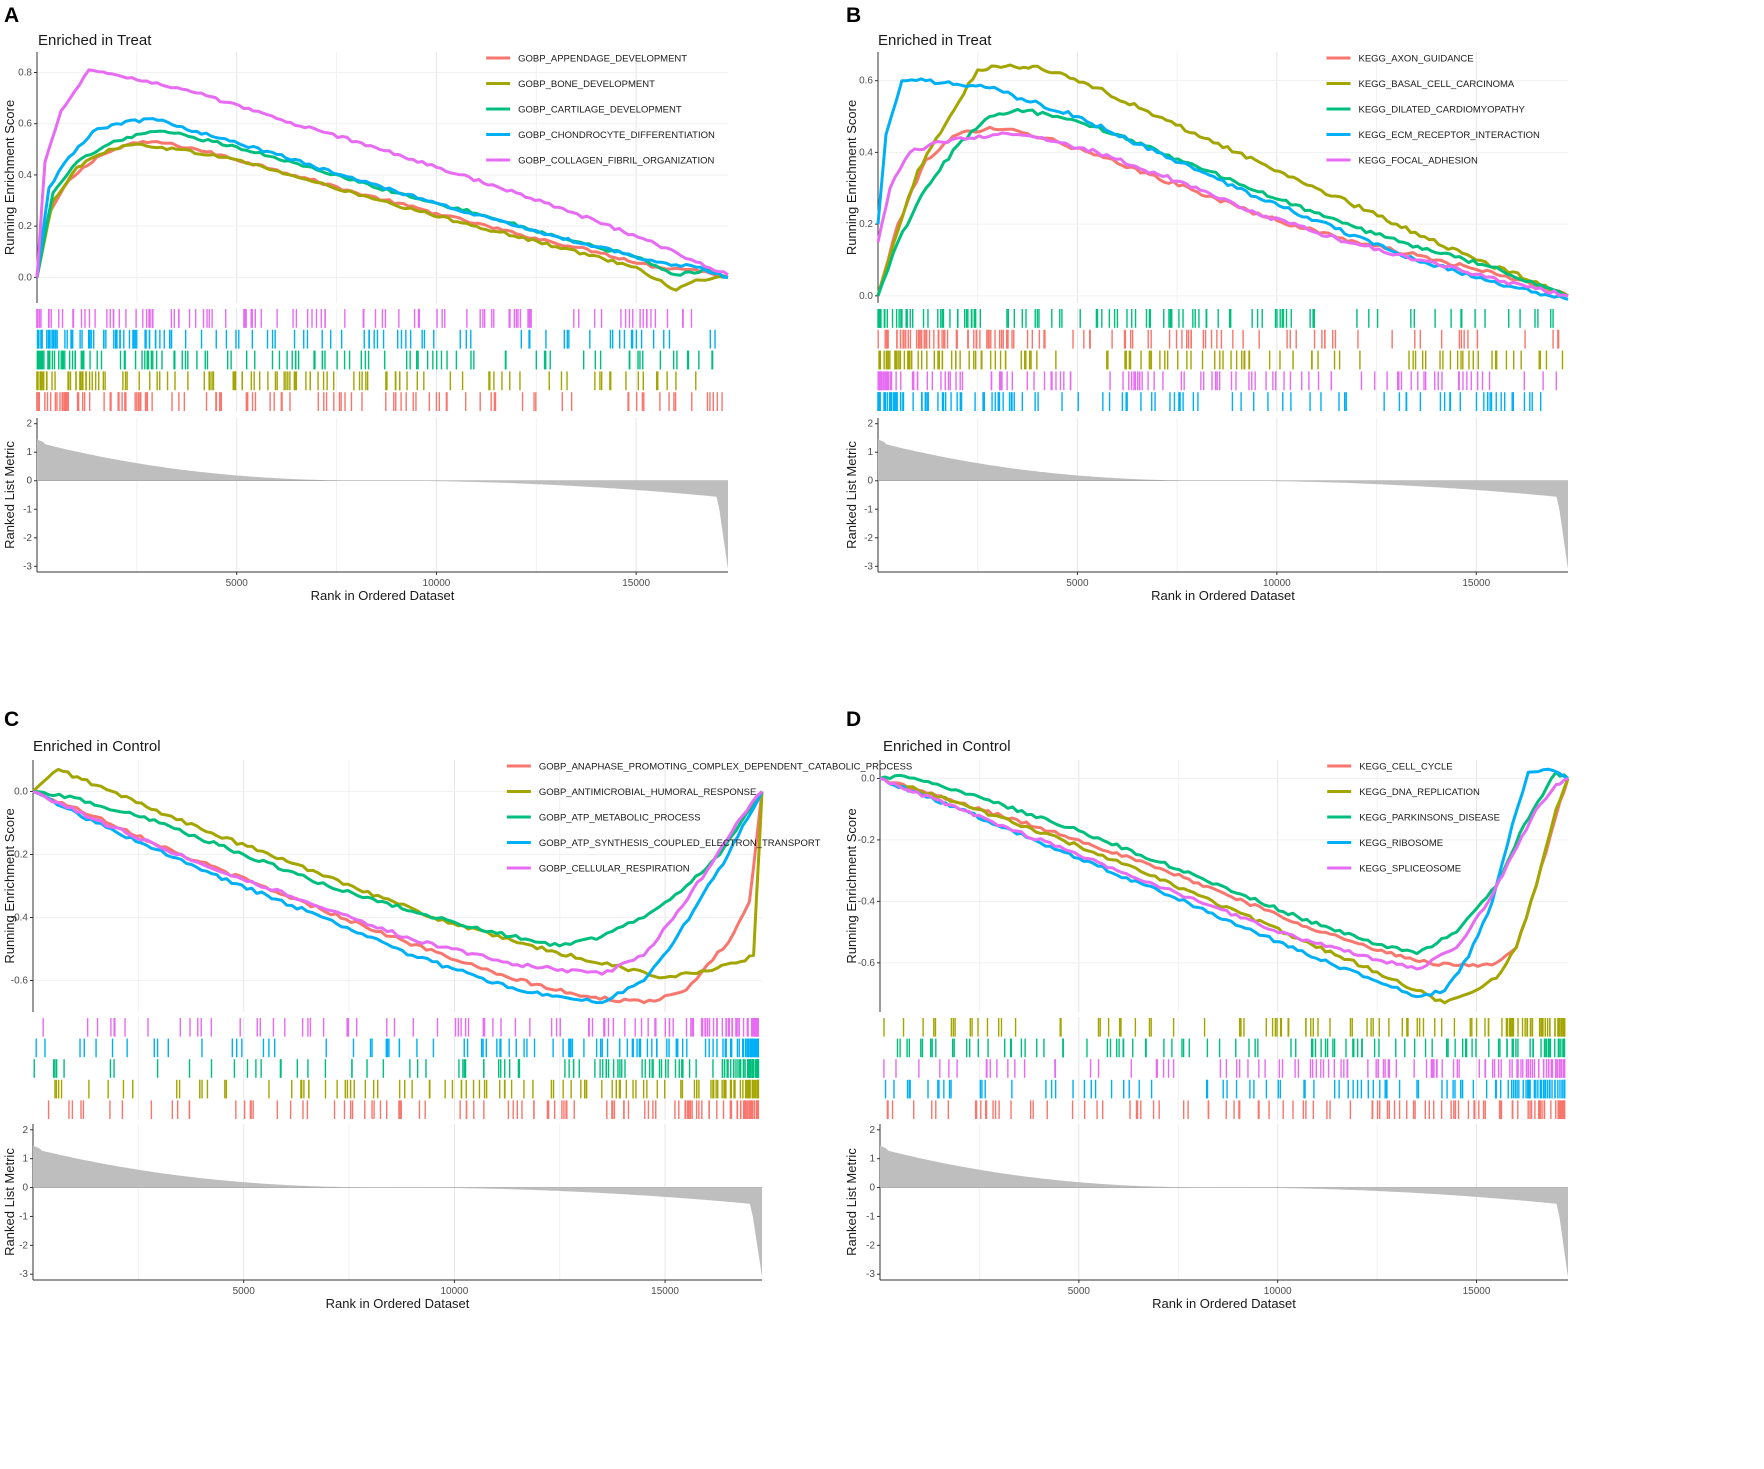 This screenshot has width=1764, height=1469. Describe the element at coordinates (1401, 843) in the screenshot. I see `legend-label: KEGG_RIBOSOME` at that location.